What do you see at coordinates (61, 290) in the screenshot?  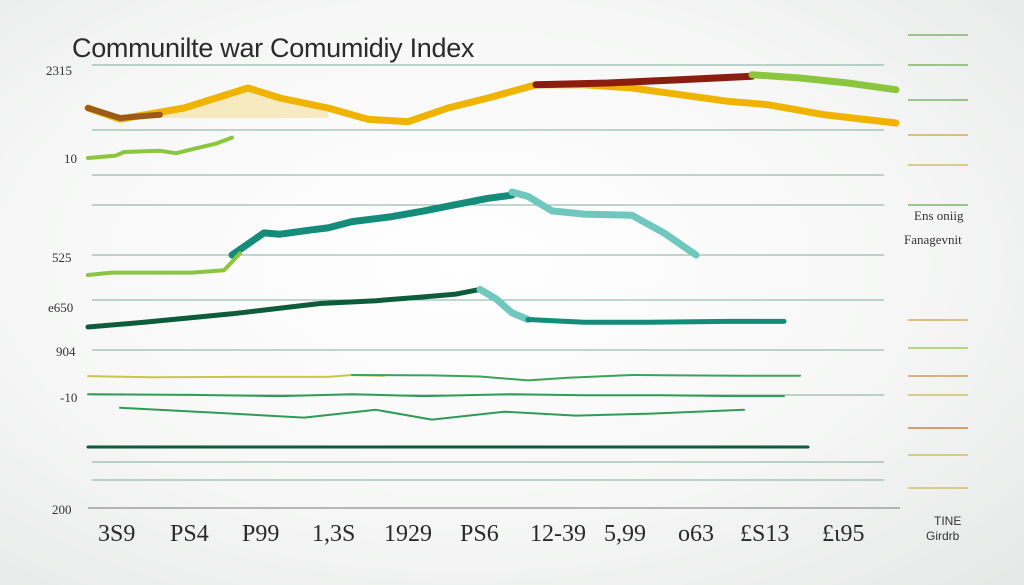 I see `y-axis-ticks: 2315 10 525 e650 904 -10 200` at bounding box center [61, 290].